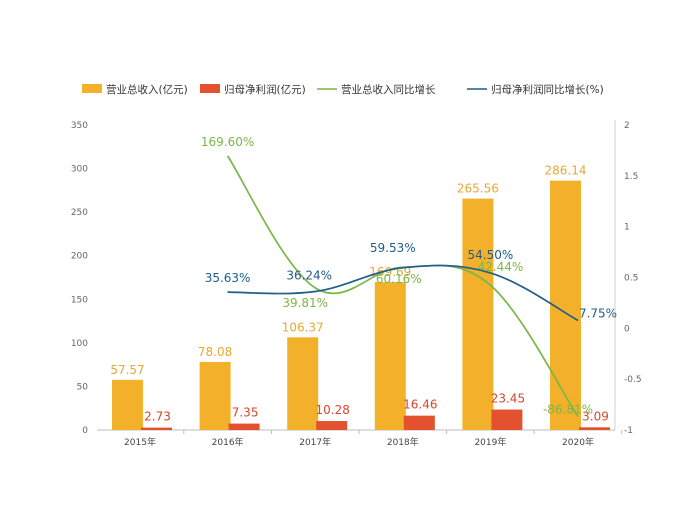 Image resolution: width=700 pixels, height=531 pixels. What do you see at coordinates (303, 327) in the screenshot?
I see `revenue-bar-label: 106.37` at bounding box center [303, 327].